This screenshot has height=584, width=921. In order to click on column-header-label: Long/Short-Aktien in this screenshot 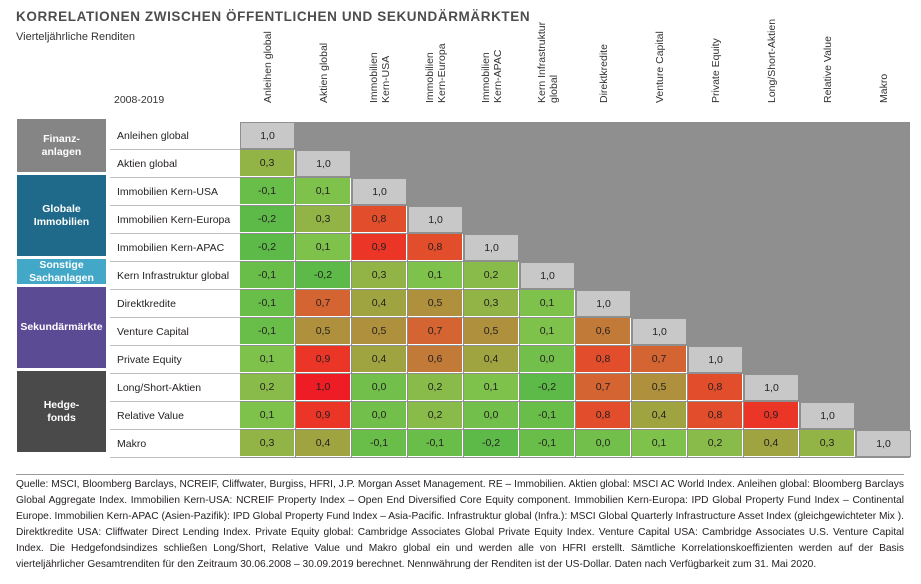, I will do `click(772, 60)`.